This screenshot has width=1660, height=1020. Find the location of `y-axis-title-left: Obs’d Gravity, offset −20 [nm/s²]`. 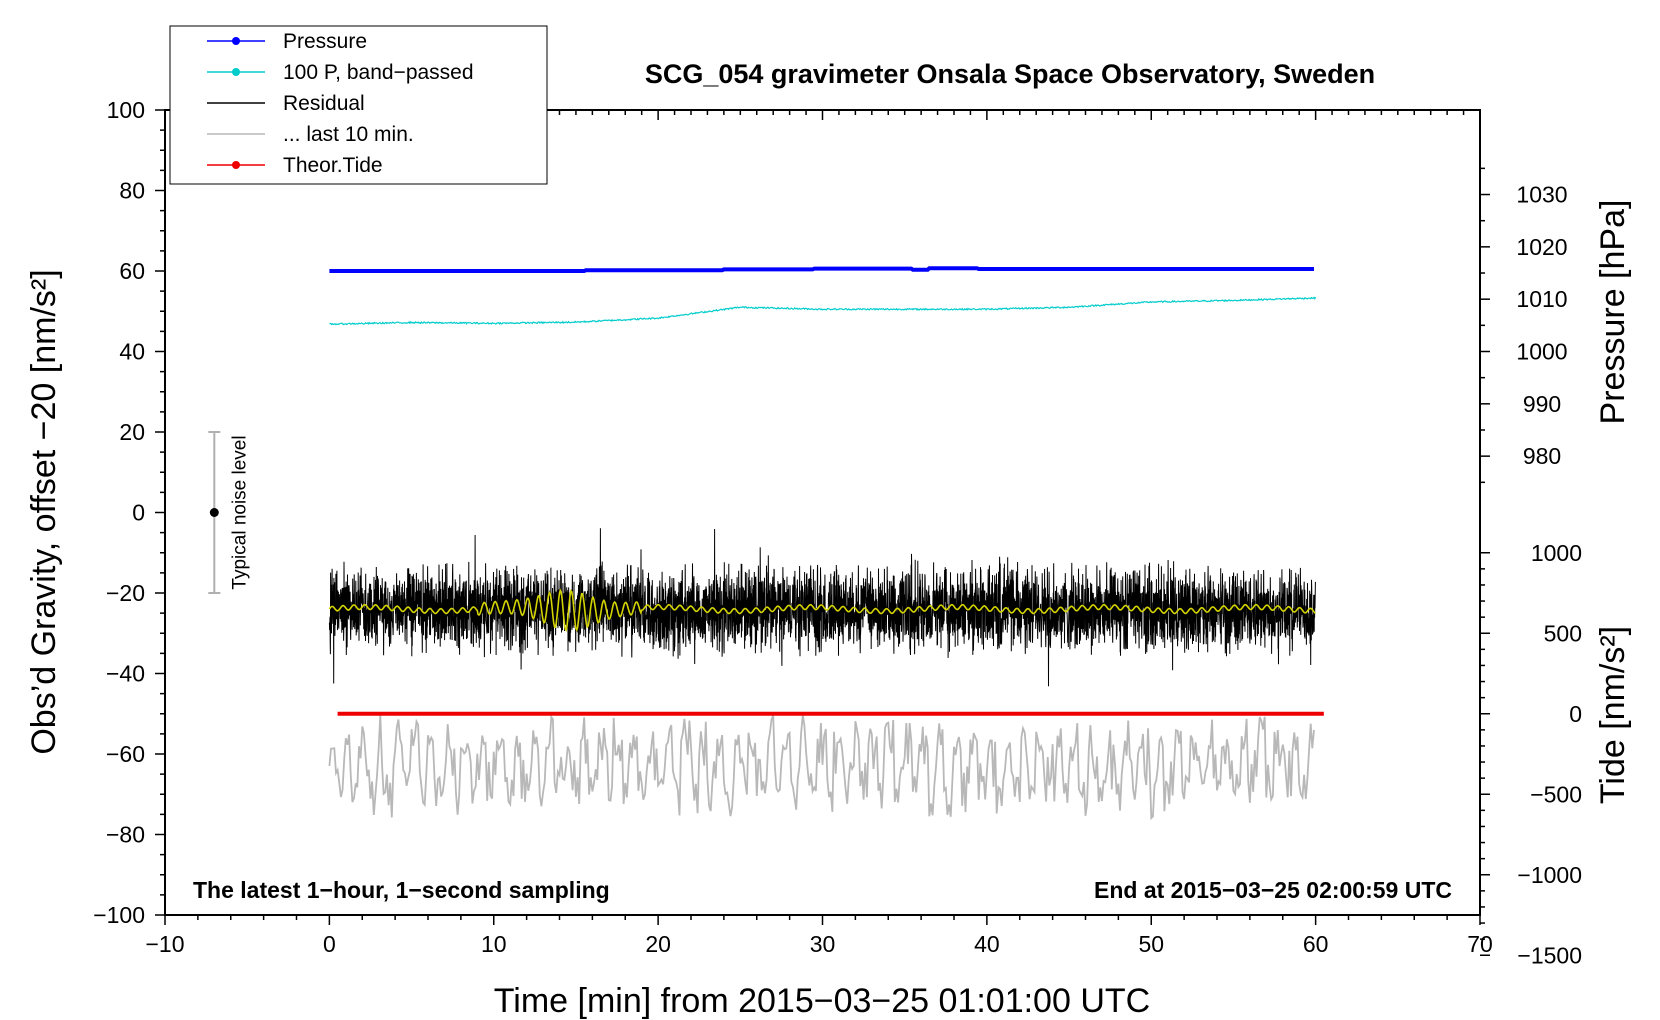

y-axis-title-left: Obs’d Gravity, offset −20 [nm/s²] is located at coordinates (44, 511).